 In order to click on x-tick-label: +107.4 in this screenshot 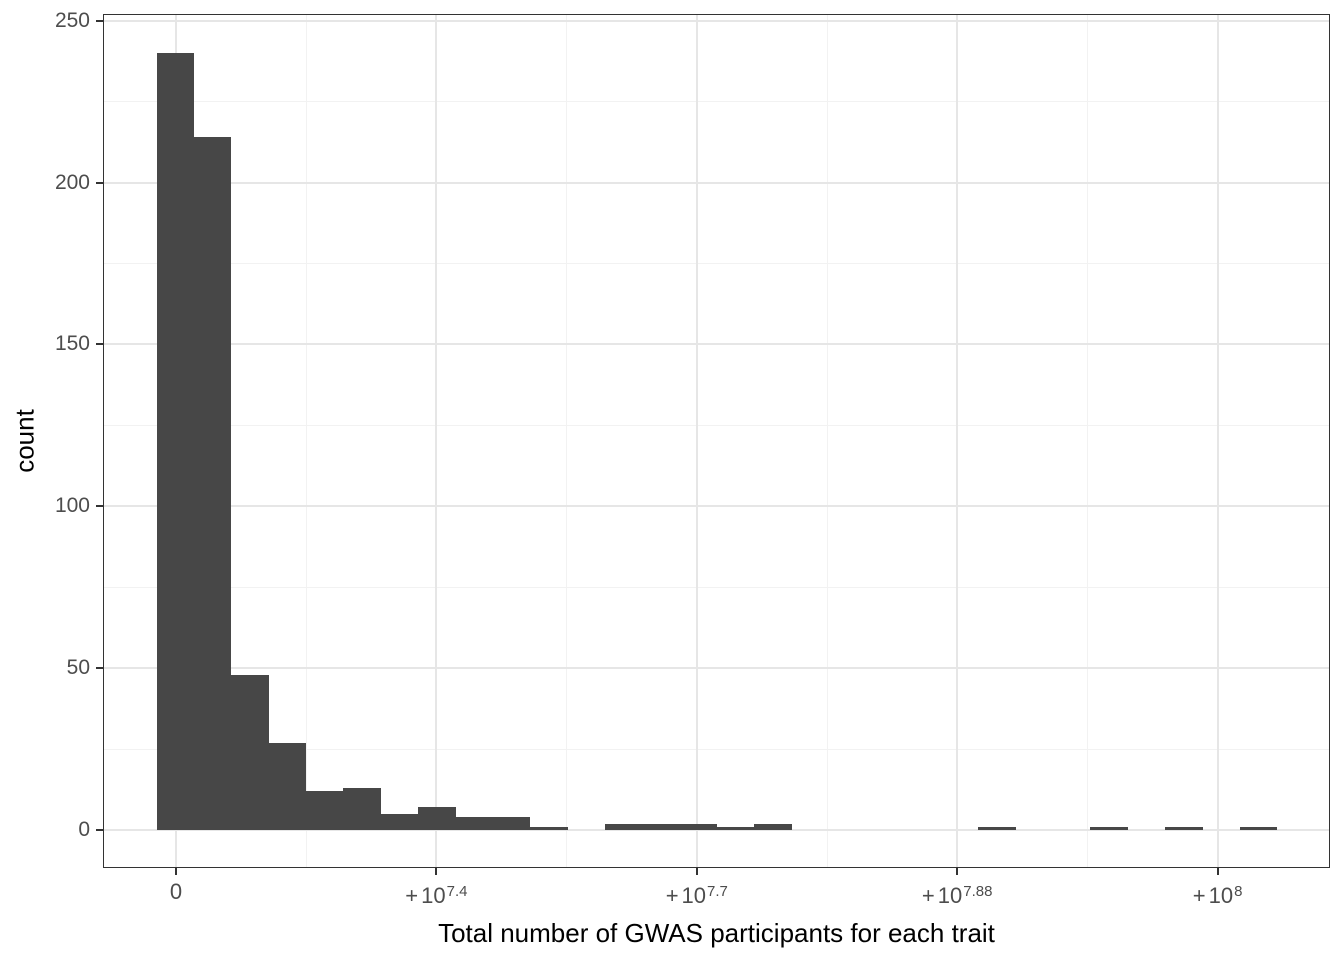, I will do `click(436, 894)`.